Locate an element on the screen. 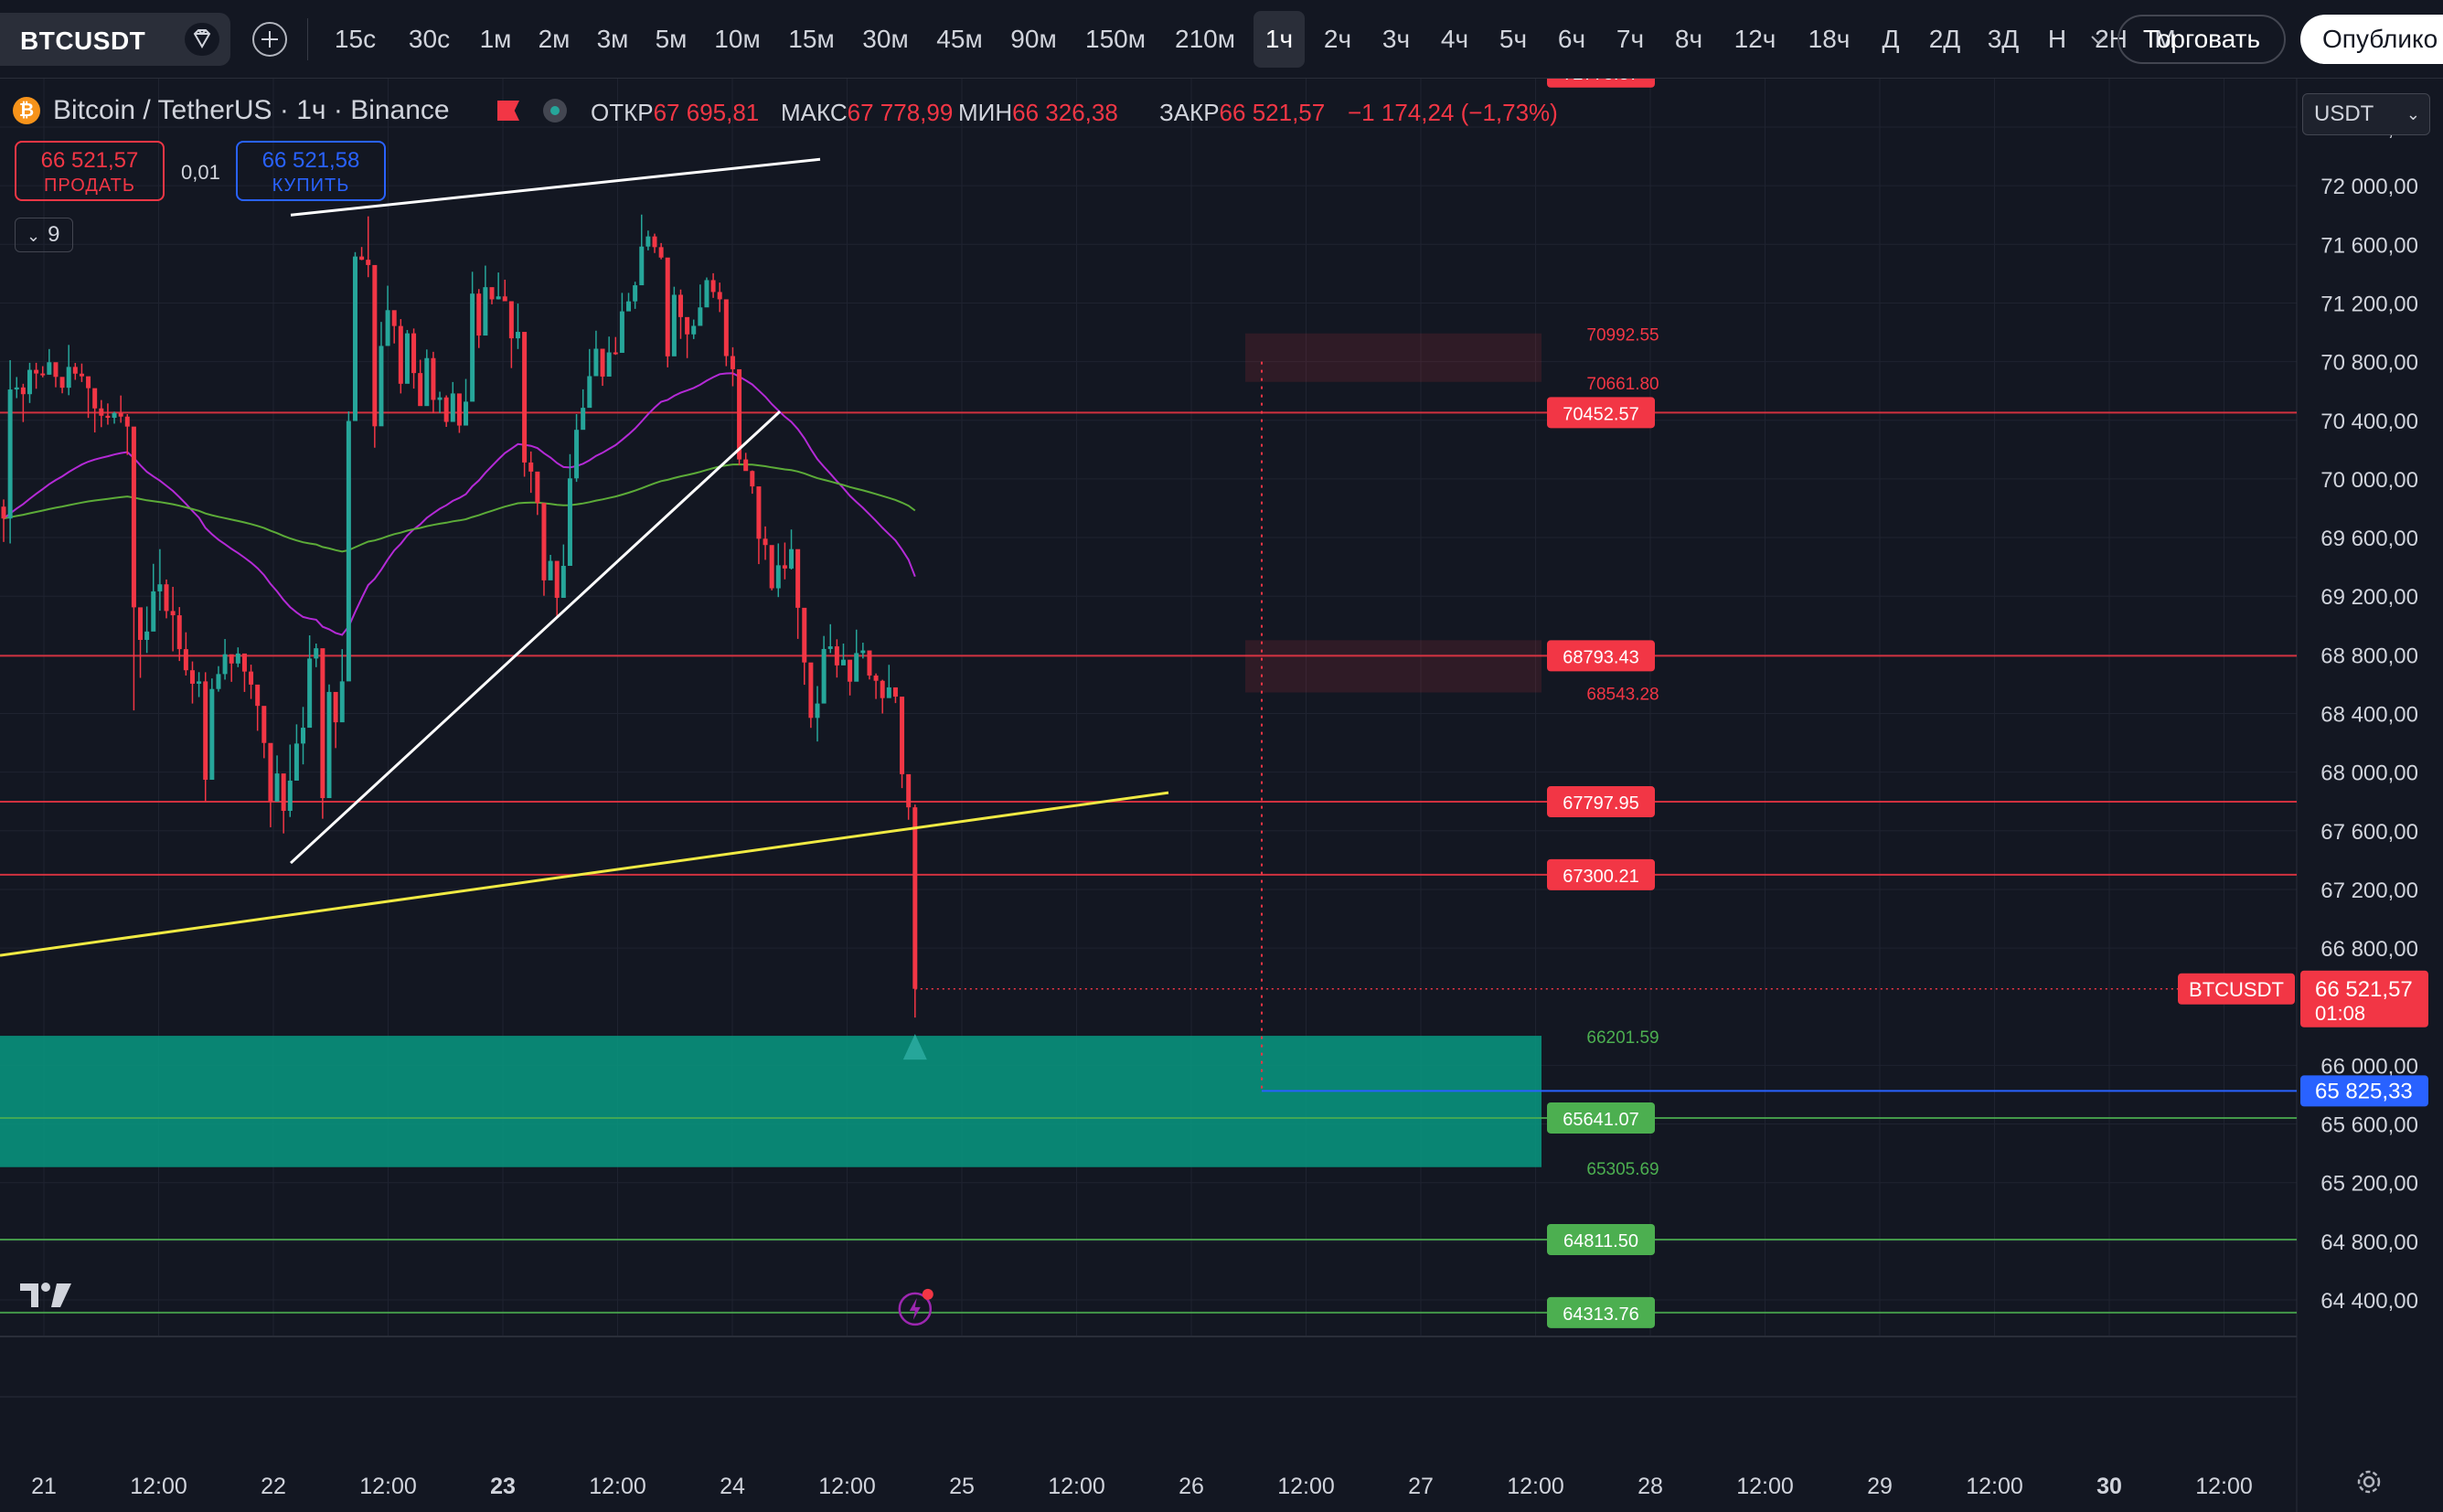  symbol-search-button: BTCUSDT is located at coordinates (115, 39).